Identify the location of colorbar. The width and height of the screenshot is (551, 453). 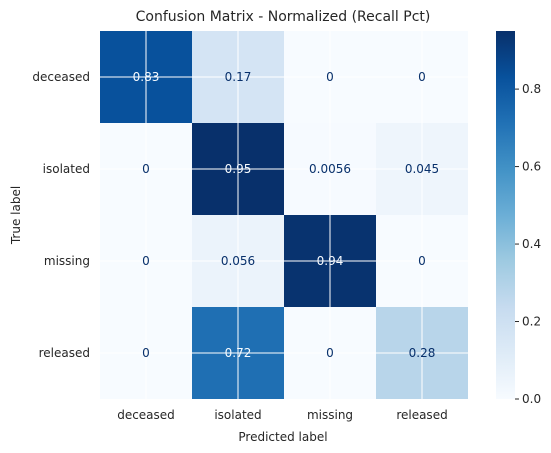
(505, 215).